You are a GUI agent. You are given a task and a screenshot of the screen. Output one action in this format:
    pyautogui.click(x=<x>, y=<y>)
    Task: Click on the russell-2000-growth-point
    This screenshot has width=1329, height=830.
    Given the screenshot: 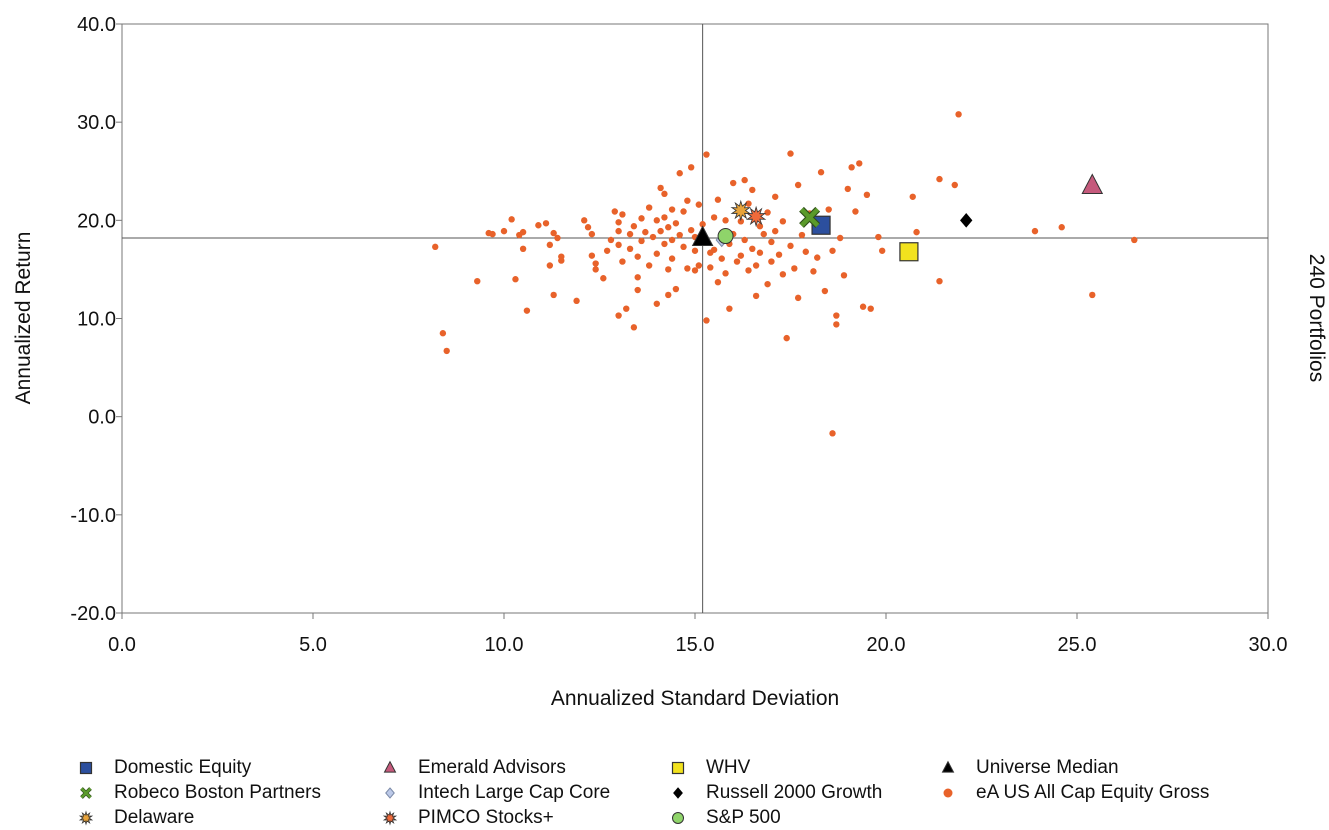 What is the action you would take?
    pyautogui.click(x=966, y=220)
    